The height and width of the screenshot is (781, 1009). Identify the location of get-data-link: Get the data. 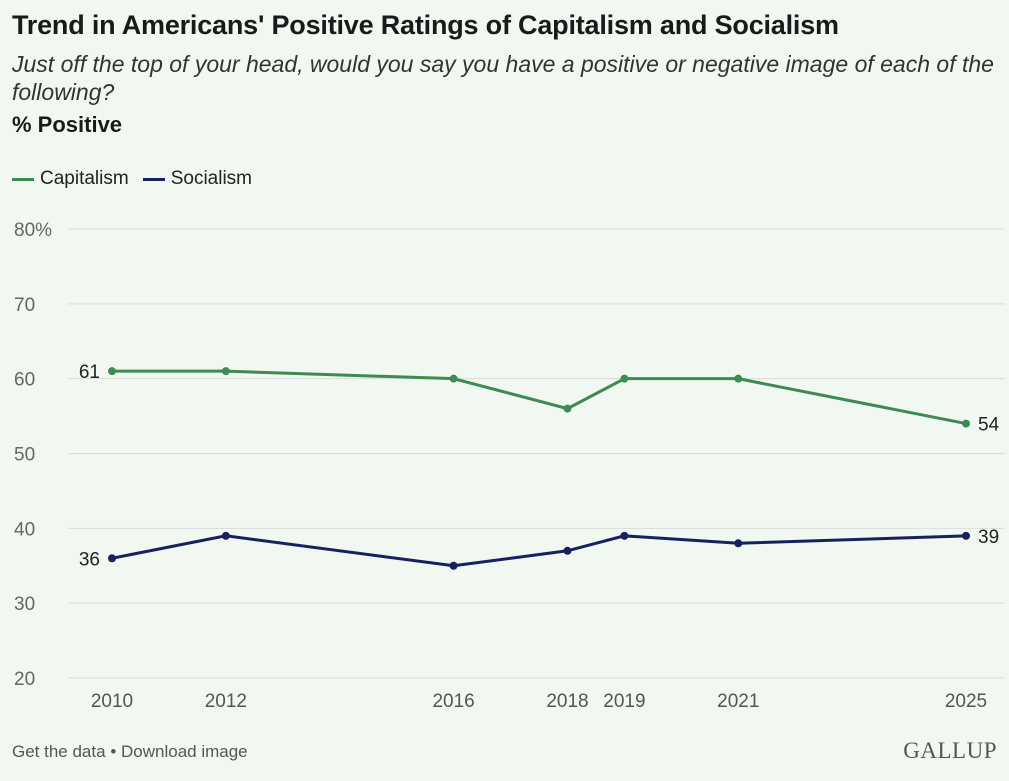
(59, 751).